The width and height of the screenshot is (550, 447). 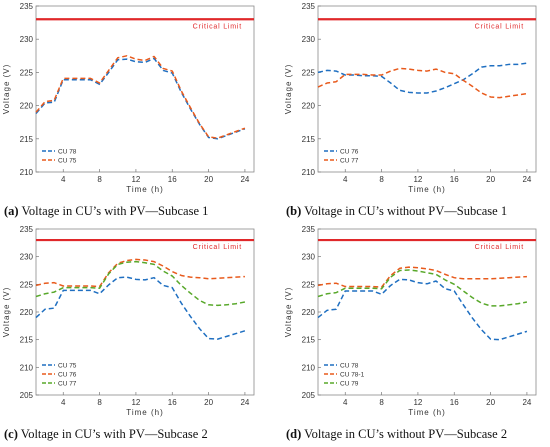 What do you see at coordinates (309, 367) in the screenshot?
I see `y-tick-label-d: 210` at bounding box center [309, 367].